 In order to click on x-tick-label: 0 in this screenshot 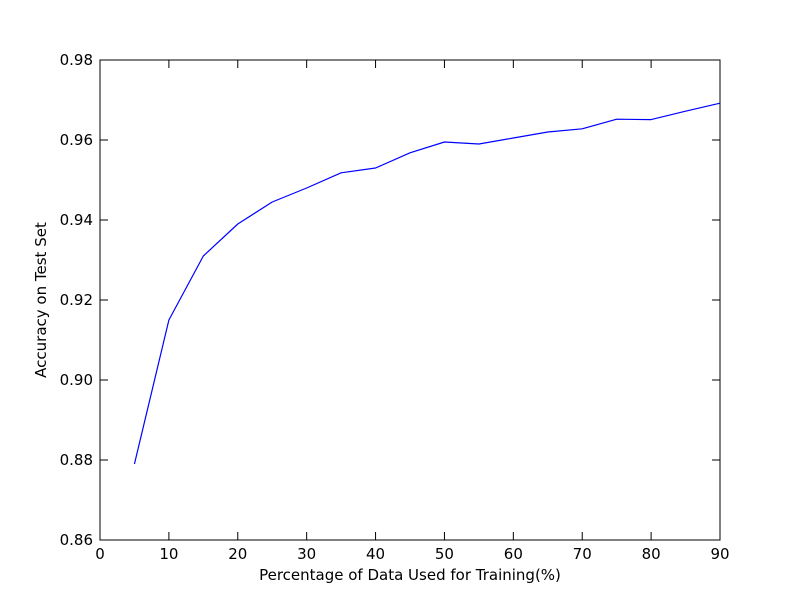, I will do `click(100, 554)`.